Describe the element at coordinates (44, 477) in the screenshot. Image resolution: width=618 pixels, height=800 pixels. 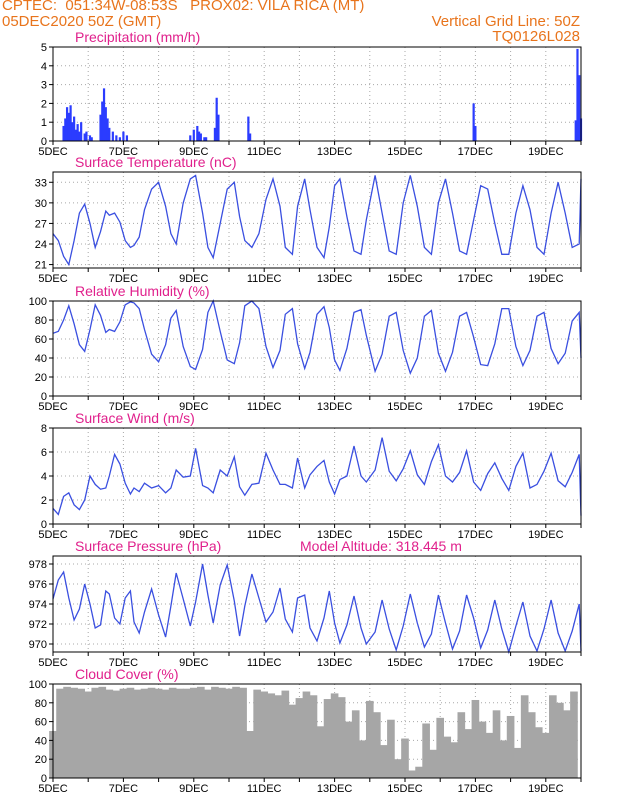
I see `wind-ytick-label: 4` at that location.